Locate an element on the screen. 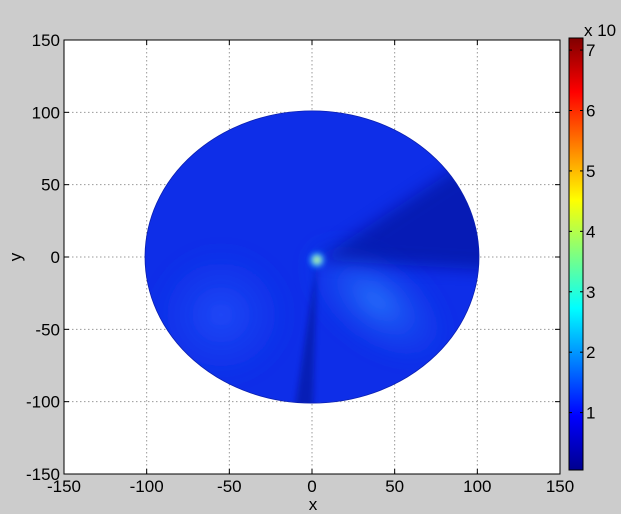 The width and height of the screenshot is (621, 514). field-dark-wedge is located at coordinates (397, 202).